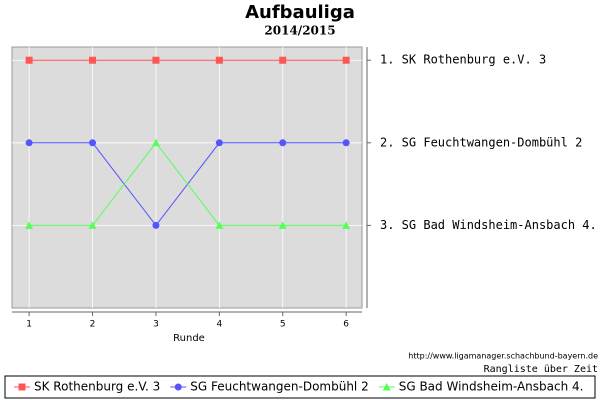 The image size is (600, 400). Describe the element at coordinates (93, 325) in the screenshot. I see `x-tick-label: 2` at that location.